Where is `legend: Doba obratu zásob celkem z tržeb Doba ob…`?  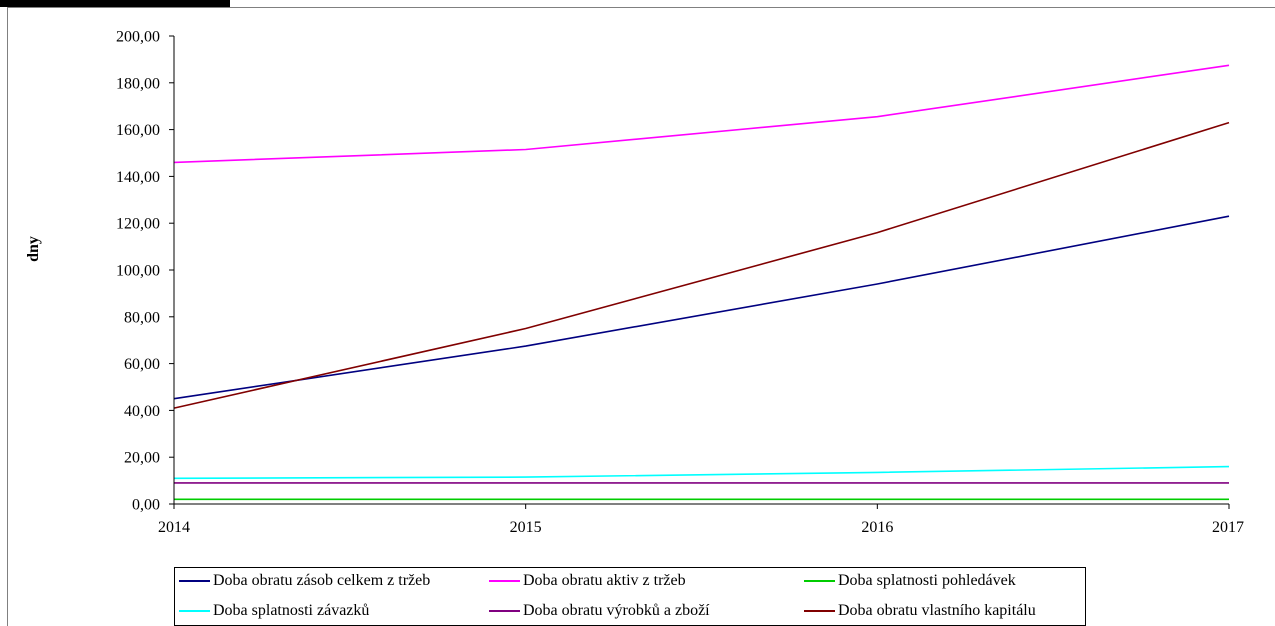 legend: Doba obratu zásob celkem z tržeb Doba ob… is located at coordinates (630, 596).